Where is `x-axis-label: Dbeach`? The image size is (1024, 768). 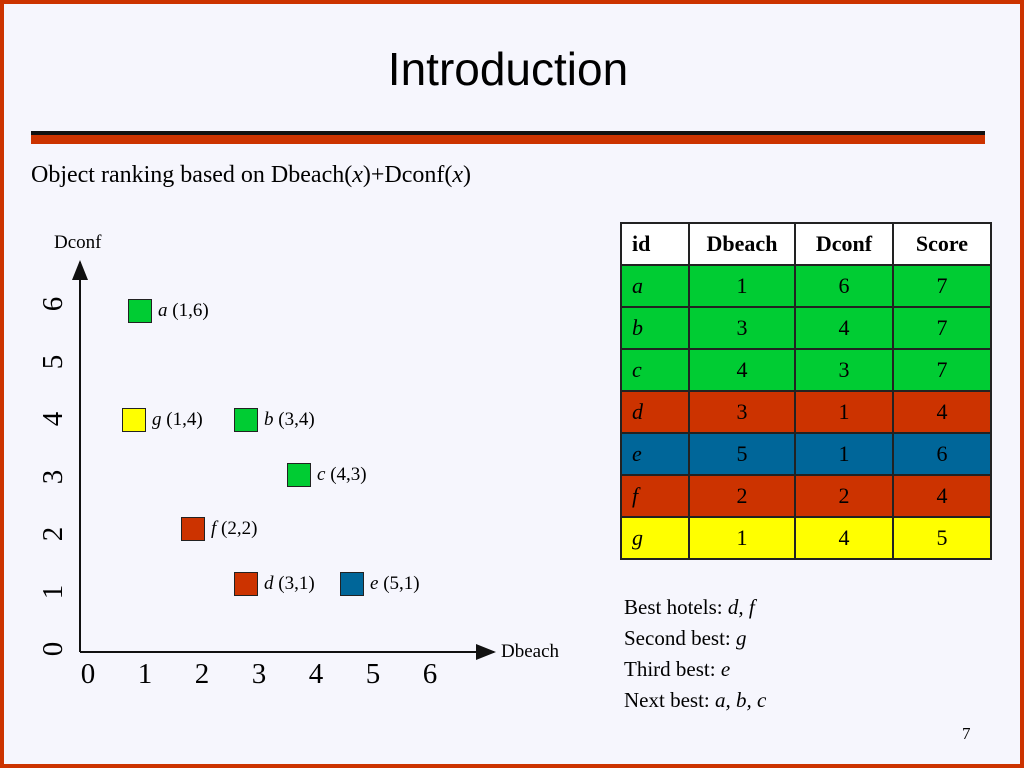
x-axis-label: Dbeach is located at coordinates (530, 651).